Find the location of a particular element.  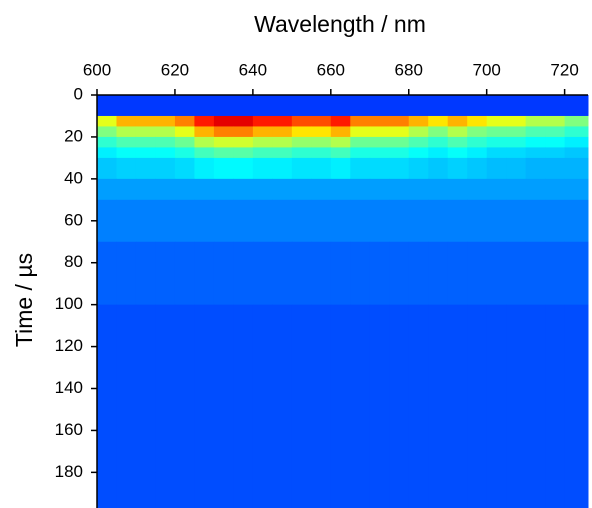

x-tick-label: 600 is located at coordinates (97, 69).